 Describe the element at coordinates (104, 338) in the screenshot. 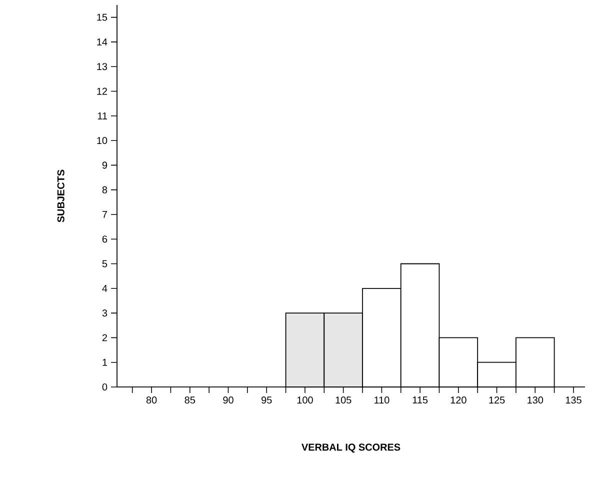

I see `y-tick-label: 2` at that location.